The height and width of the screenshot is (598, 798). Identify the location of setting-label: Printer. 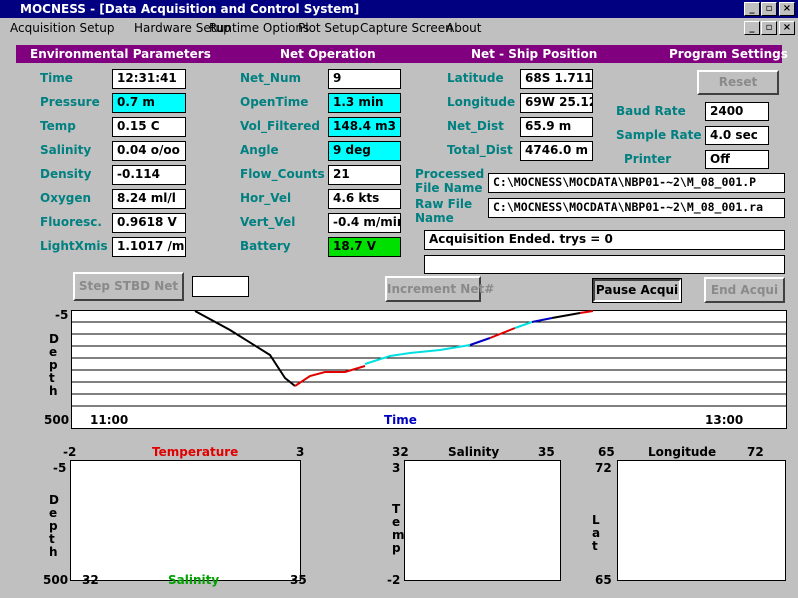
(648, 159).